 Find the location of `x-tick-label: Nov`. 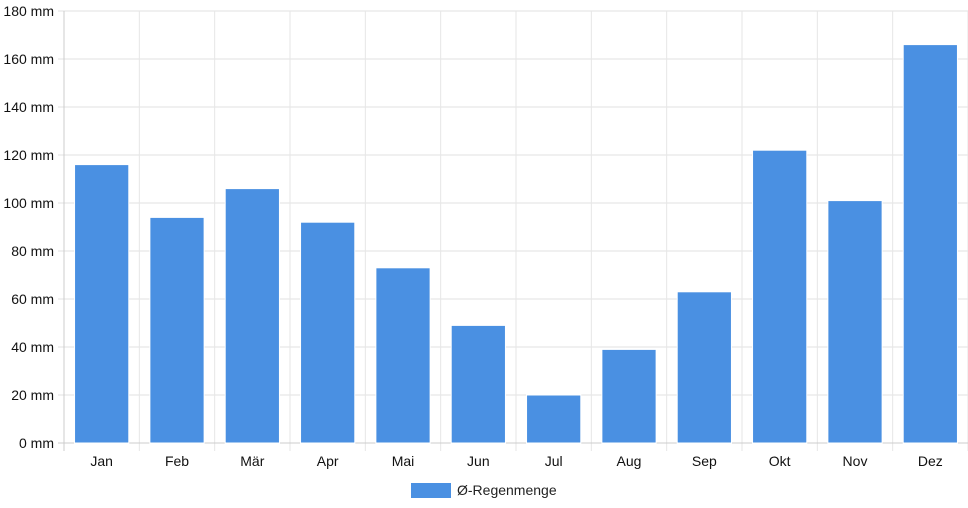

x-tick-label: Nov is located at coordinates (855, 461).